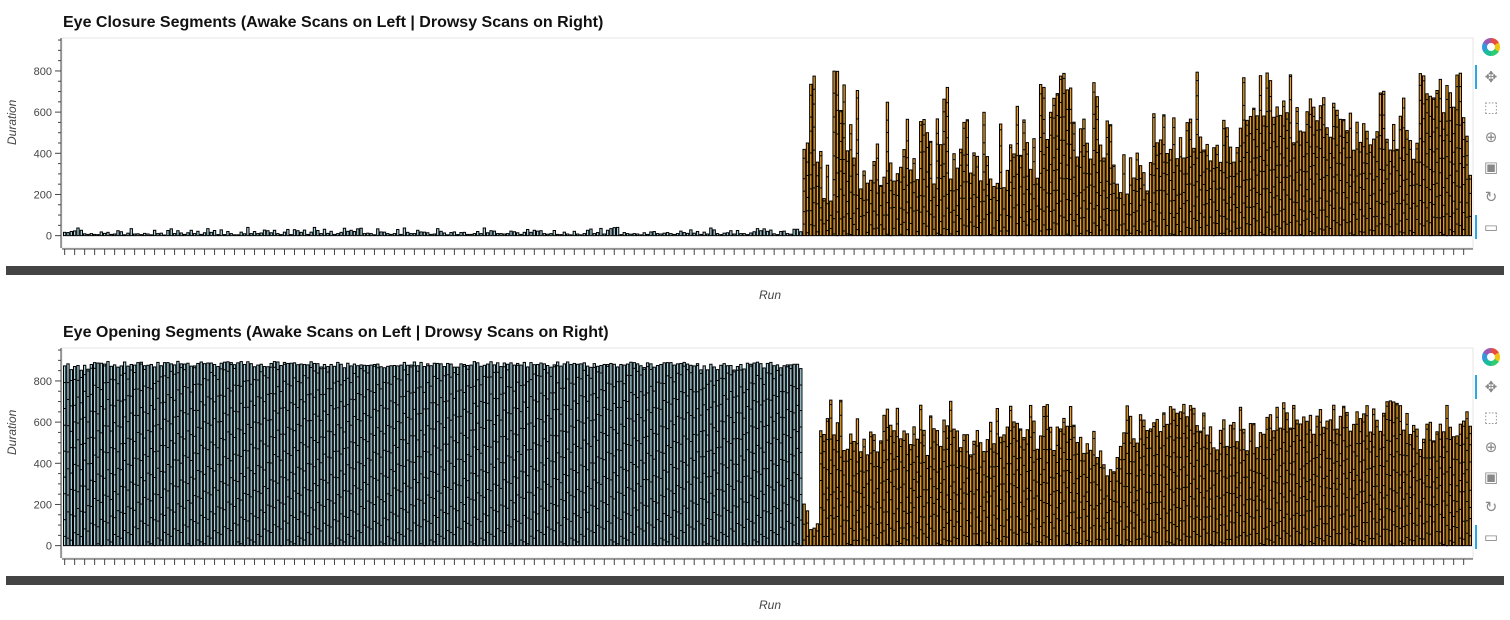 Image resolution: width=1510 pixels, height=620 pixels. I want to click on wheel-zoom-tool-icon: ⊕, so click(1491, 137).